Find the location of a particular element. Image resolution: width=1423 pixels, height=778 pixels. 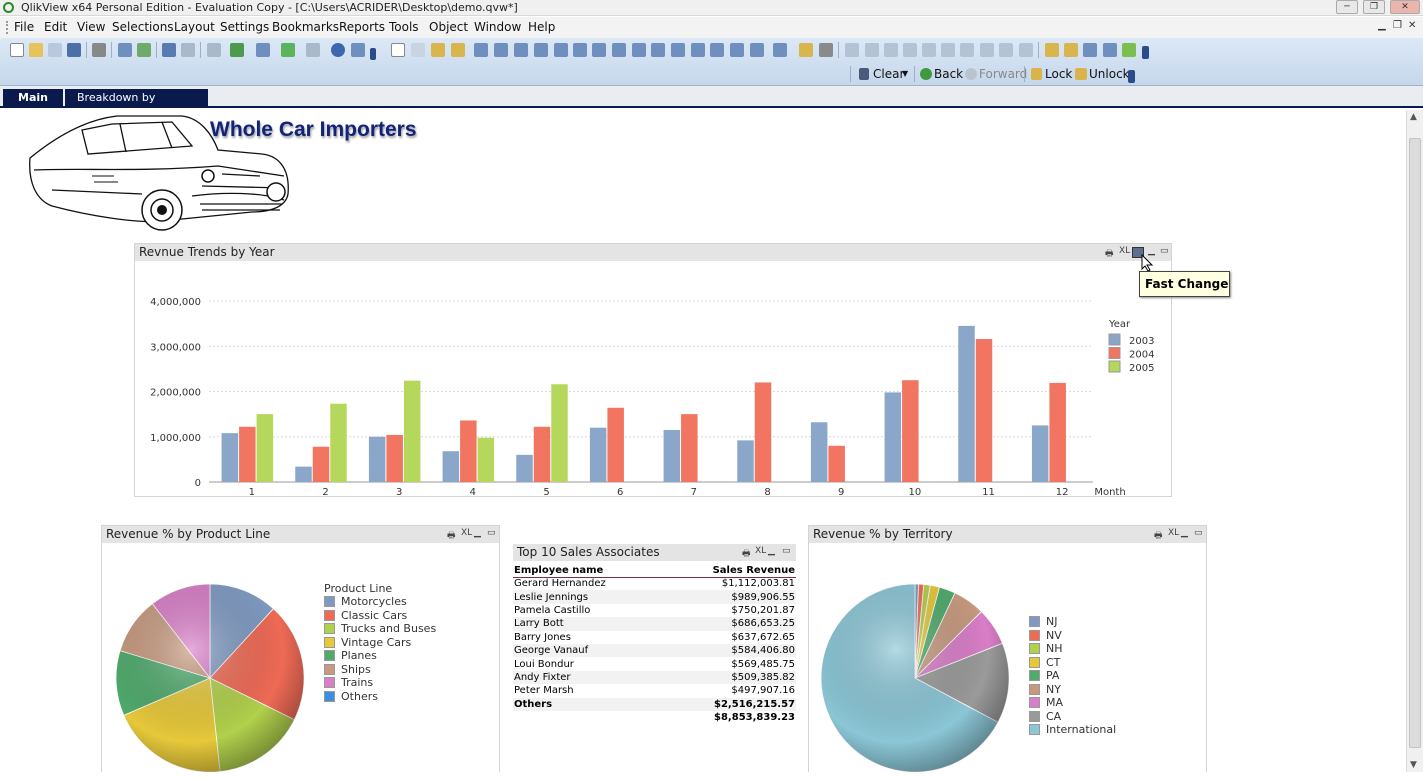

space-vertical-icon is located at coordinates (987, 50).